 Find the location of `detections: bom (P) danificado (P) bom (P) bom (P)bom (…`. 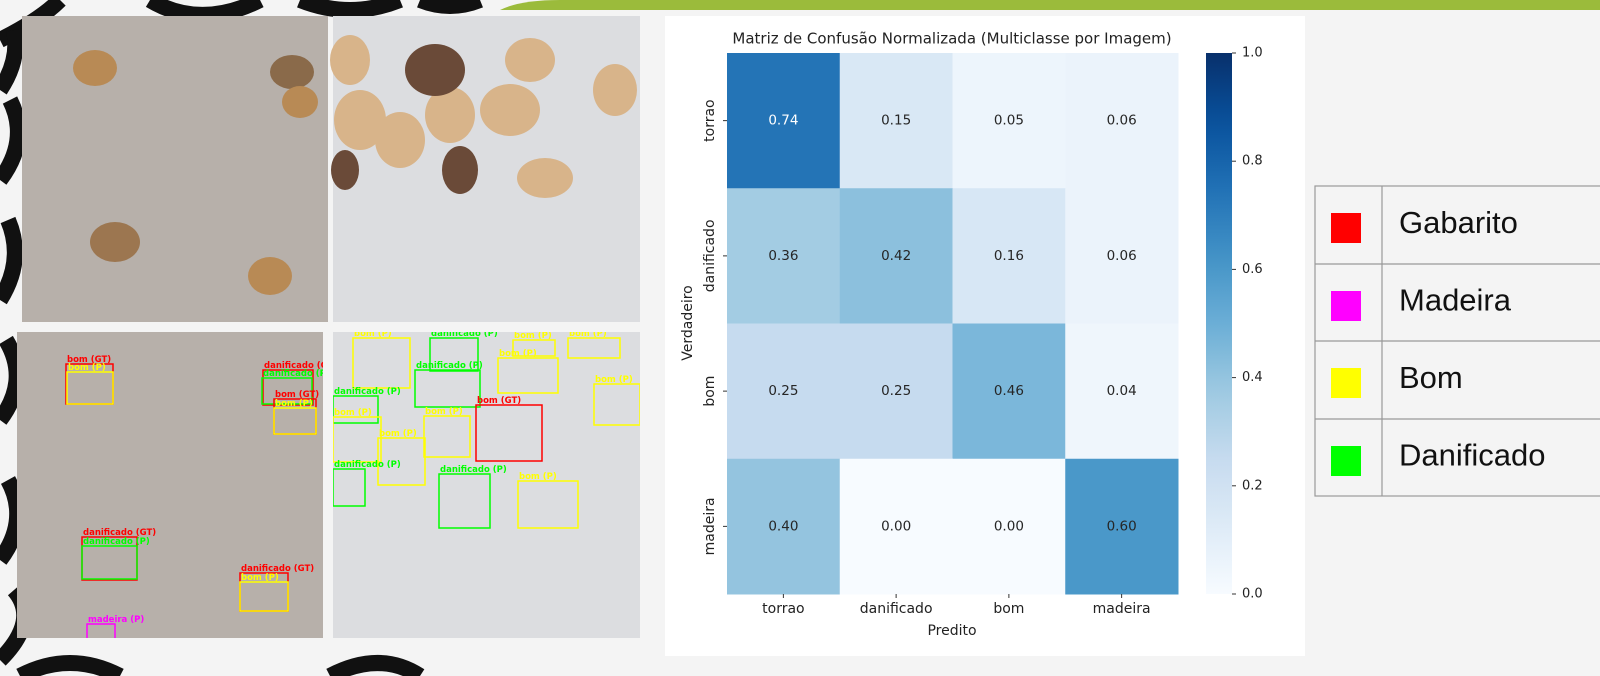

detections: bom (P) danificado (P) bom (P) bom (P)bom (… is located at coordinates (486, 429).